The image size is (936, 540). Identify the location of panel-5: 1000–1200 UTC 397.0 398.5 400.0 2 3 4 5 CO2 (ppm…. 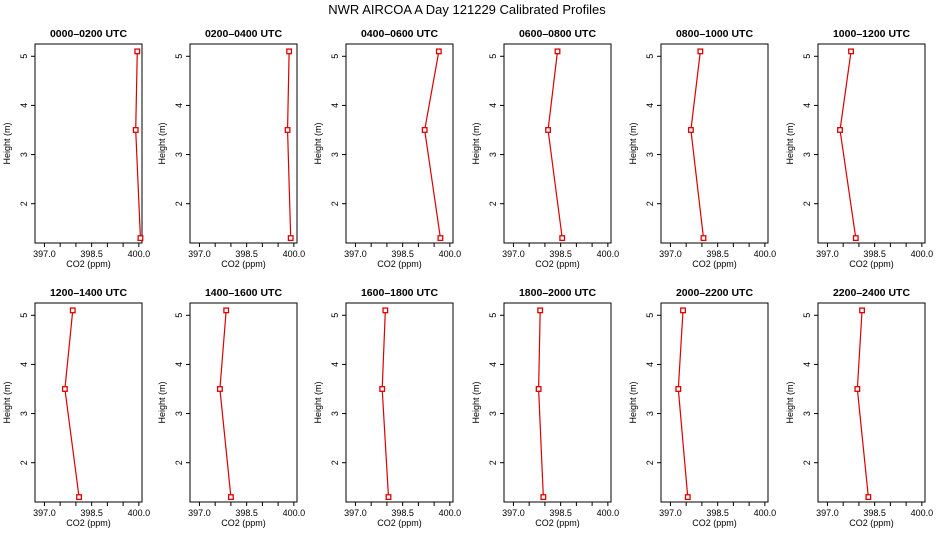
(859, 148).